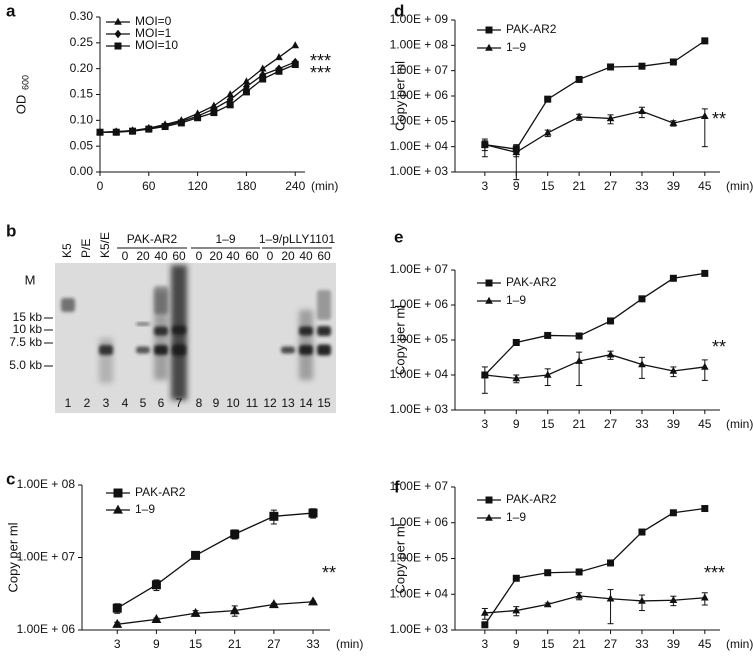  Describe the element at coordinates (46, 484) in the screenshot. I see `y-tick-label: 1.00E + 08` at that location.